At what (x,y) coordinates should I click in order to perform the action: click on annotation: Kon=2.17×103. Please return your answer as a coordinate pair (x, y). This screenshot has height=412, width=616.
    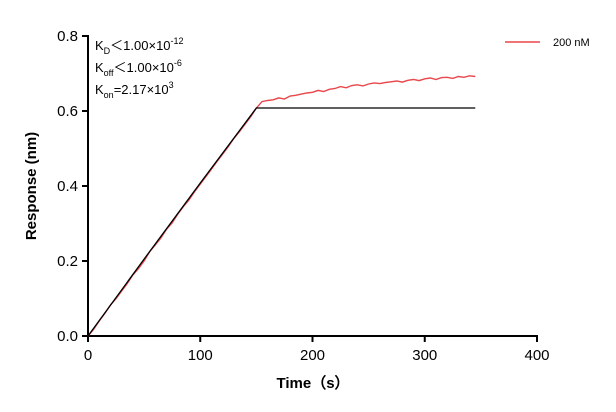
    Looking at the image, I should click on (134, 90).